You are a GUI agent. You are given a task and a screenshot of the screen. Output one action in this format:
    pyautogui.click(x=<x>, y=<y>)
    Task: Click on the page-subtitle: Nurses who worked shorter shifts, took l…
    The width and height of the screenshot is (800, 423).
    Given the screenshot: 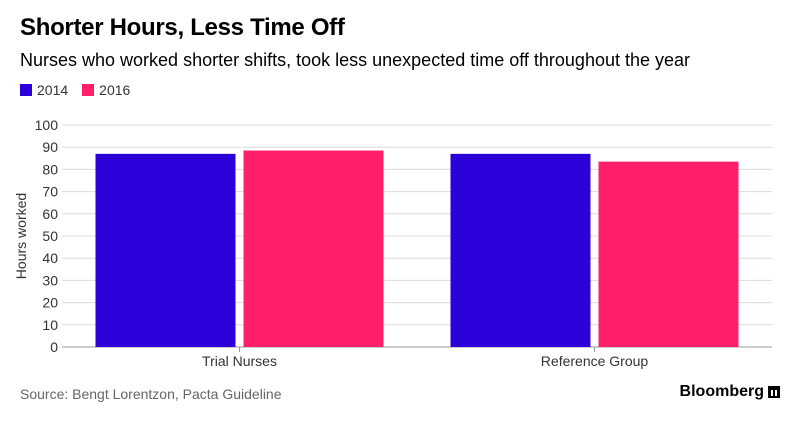 What is the action you would take?
    pyautogui.click(x=355, y=60)
    